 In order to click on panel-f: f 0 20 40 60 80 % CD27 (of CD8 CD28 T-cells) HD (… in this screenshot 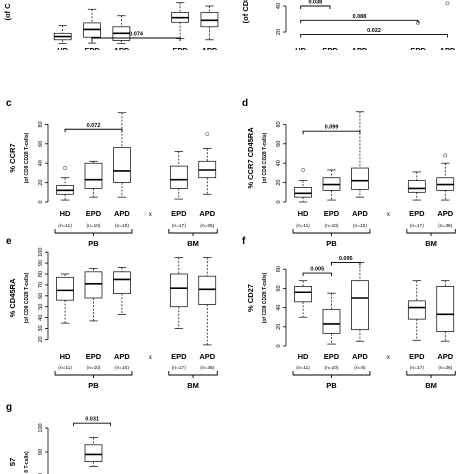, I will do `click(349, 313)`.